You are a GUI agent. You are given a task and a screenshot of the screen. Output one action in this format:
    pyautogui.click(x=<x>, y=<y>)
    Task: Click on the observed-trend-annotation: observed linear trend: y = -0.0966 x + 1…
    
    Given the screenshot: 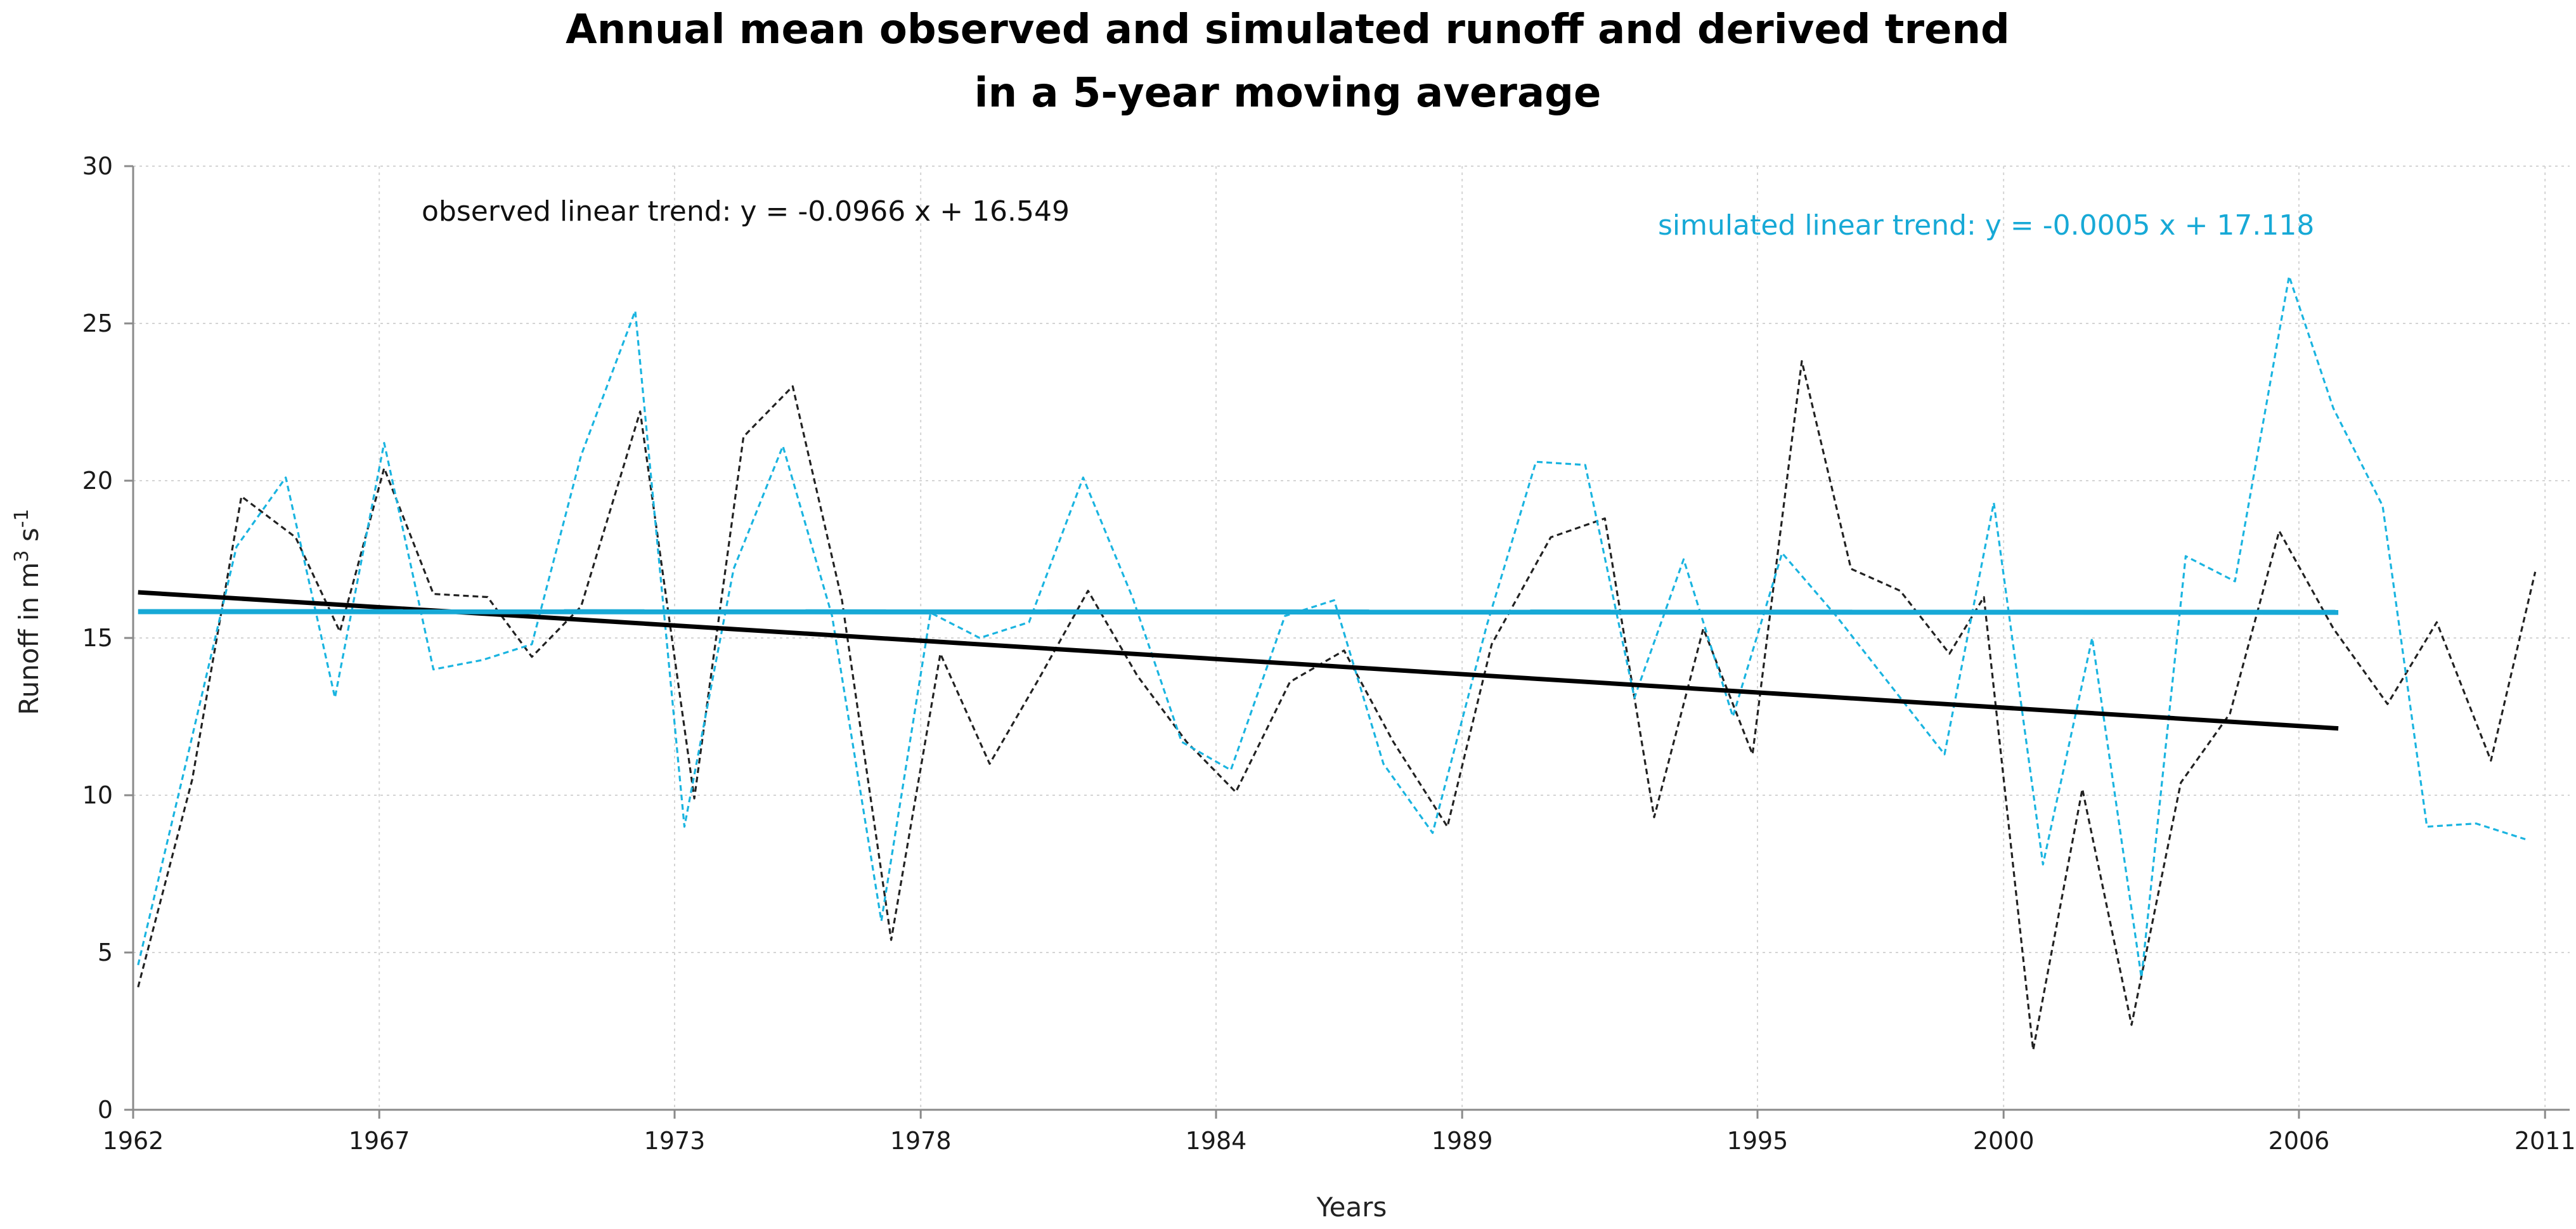 What is the action you would take?
    pyautogui.click(x=746, y=212)
    